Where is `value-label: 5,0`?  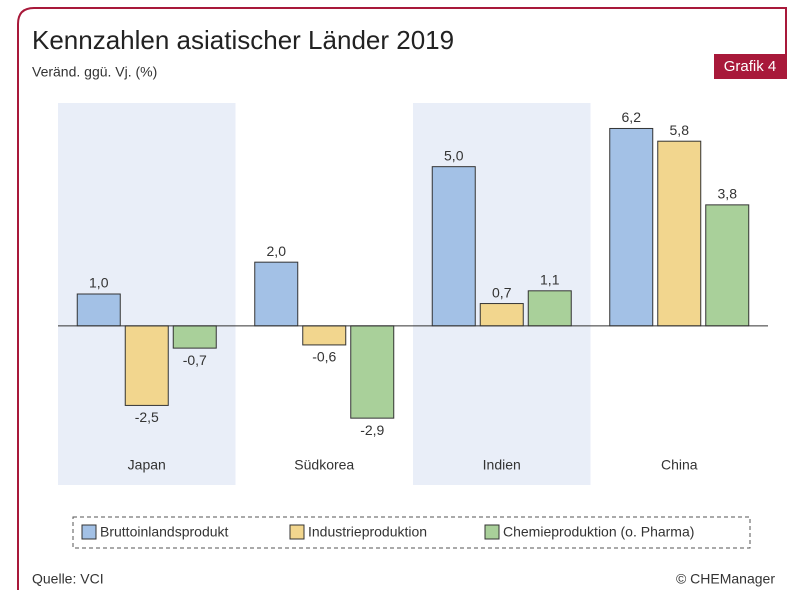
value-label: 5,0 is located at coordinates (454, 155).